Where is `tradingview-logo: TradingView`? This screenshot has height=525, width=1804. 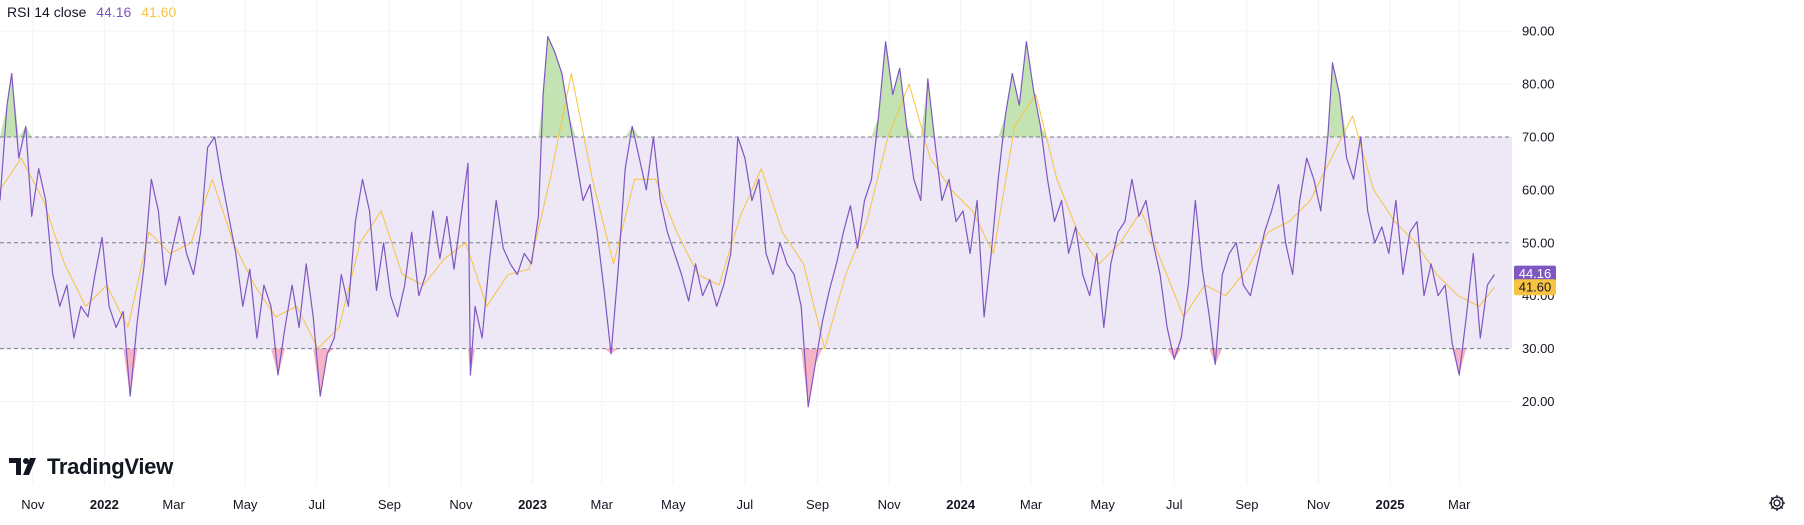 tradingview-logo: TradingView is located at coordinates (91, 467).